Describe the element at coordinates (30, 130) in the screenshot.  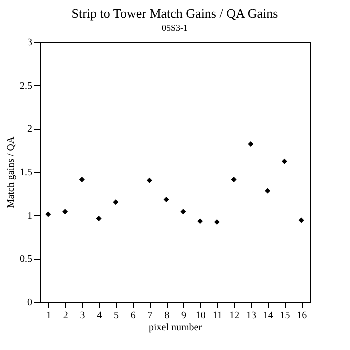
I see `y-tick-label: 2` at that location.